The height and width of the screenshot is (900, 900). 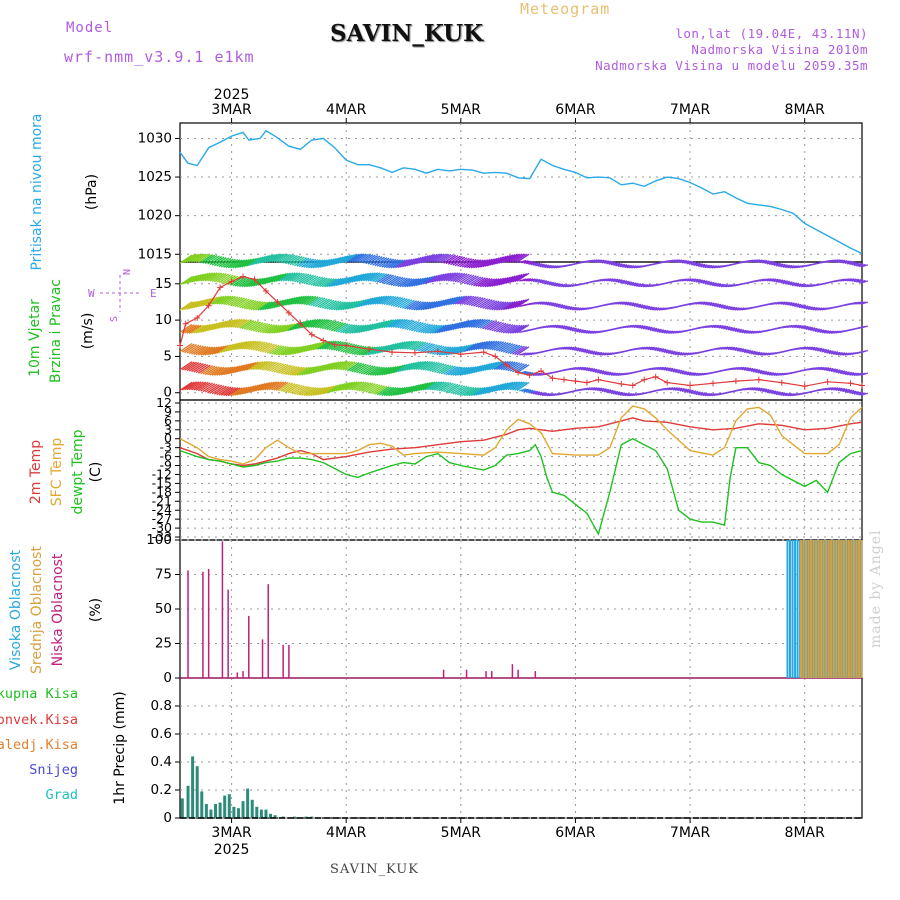 What do you see at coordinates (168, 420) in the screenshot?
I see `y-tick-label: 6` at bounding box center [168, 420].